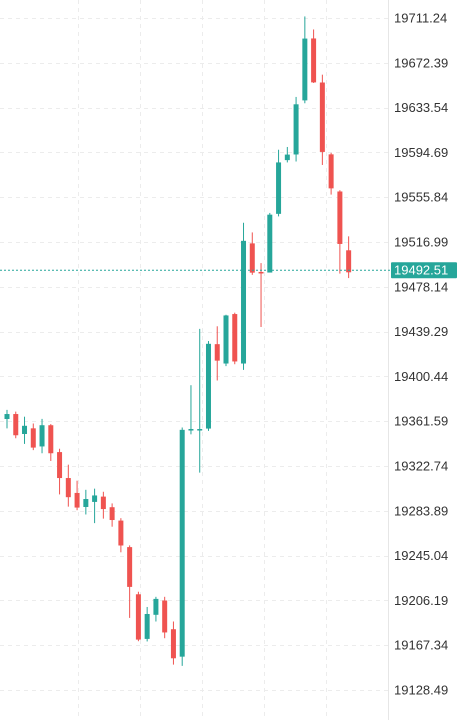  I want to click on y-tick-label: 19167.34, so click(421, 645).